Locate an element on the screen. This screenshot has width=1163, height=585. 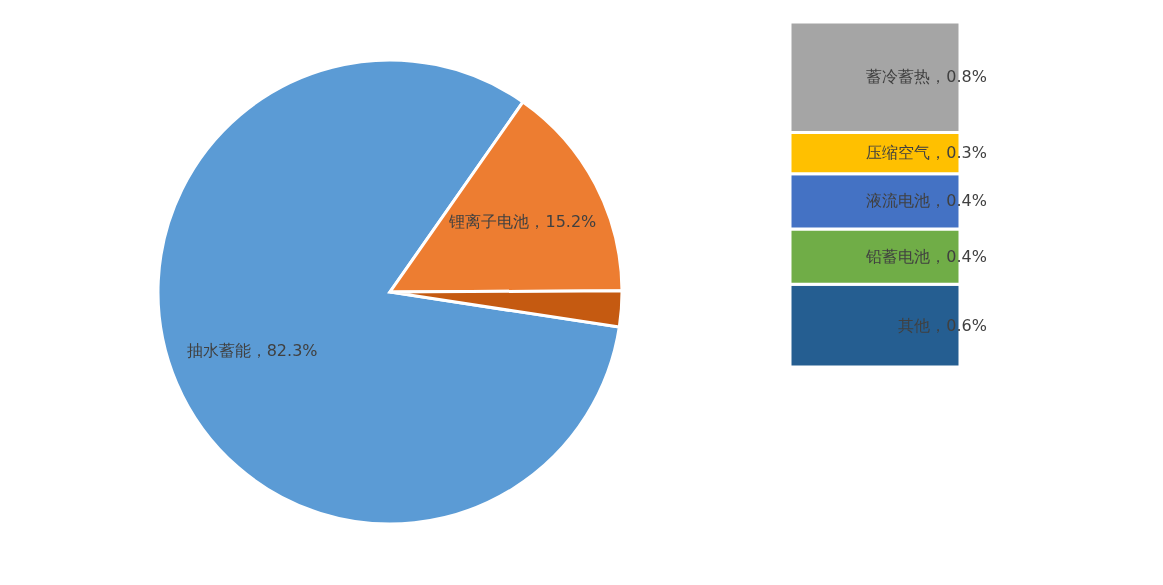
slice-label: 抽水蓄能，82.3% is located at coordinates (252, 350).